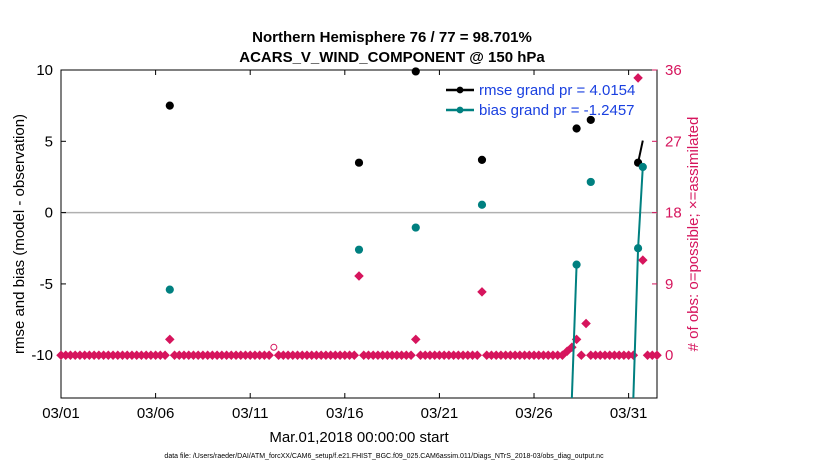 This screenshot has height=470, width=830. Describe the element at coordinates (250, 413) in the screenshot. I see `x-tick-label: 03/11` at that location.